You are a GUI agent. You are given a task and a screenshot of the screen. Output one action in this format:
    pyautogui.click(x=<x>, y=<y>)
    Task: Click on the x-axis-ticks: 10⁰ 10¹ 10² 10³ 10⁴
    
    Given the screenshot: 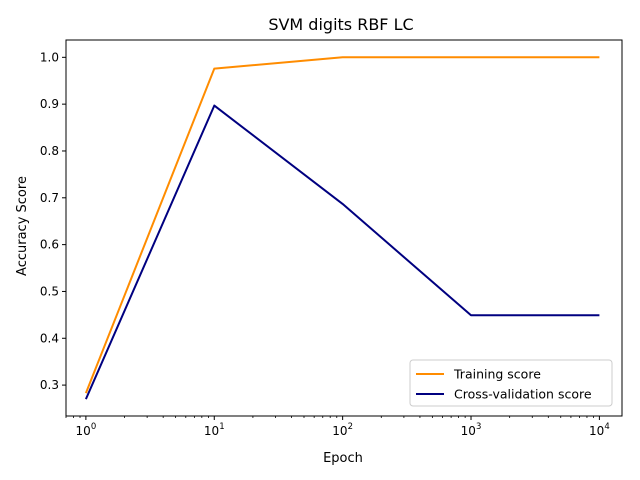 What is the action you would take?
    pyautogui.click(x=337, y=427)
    